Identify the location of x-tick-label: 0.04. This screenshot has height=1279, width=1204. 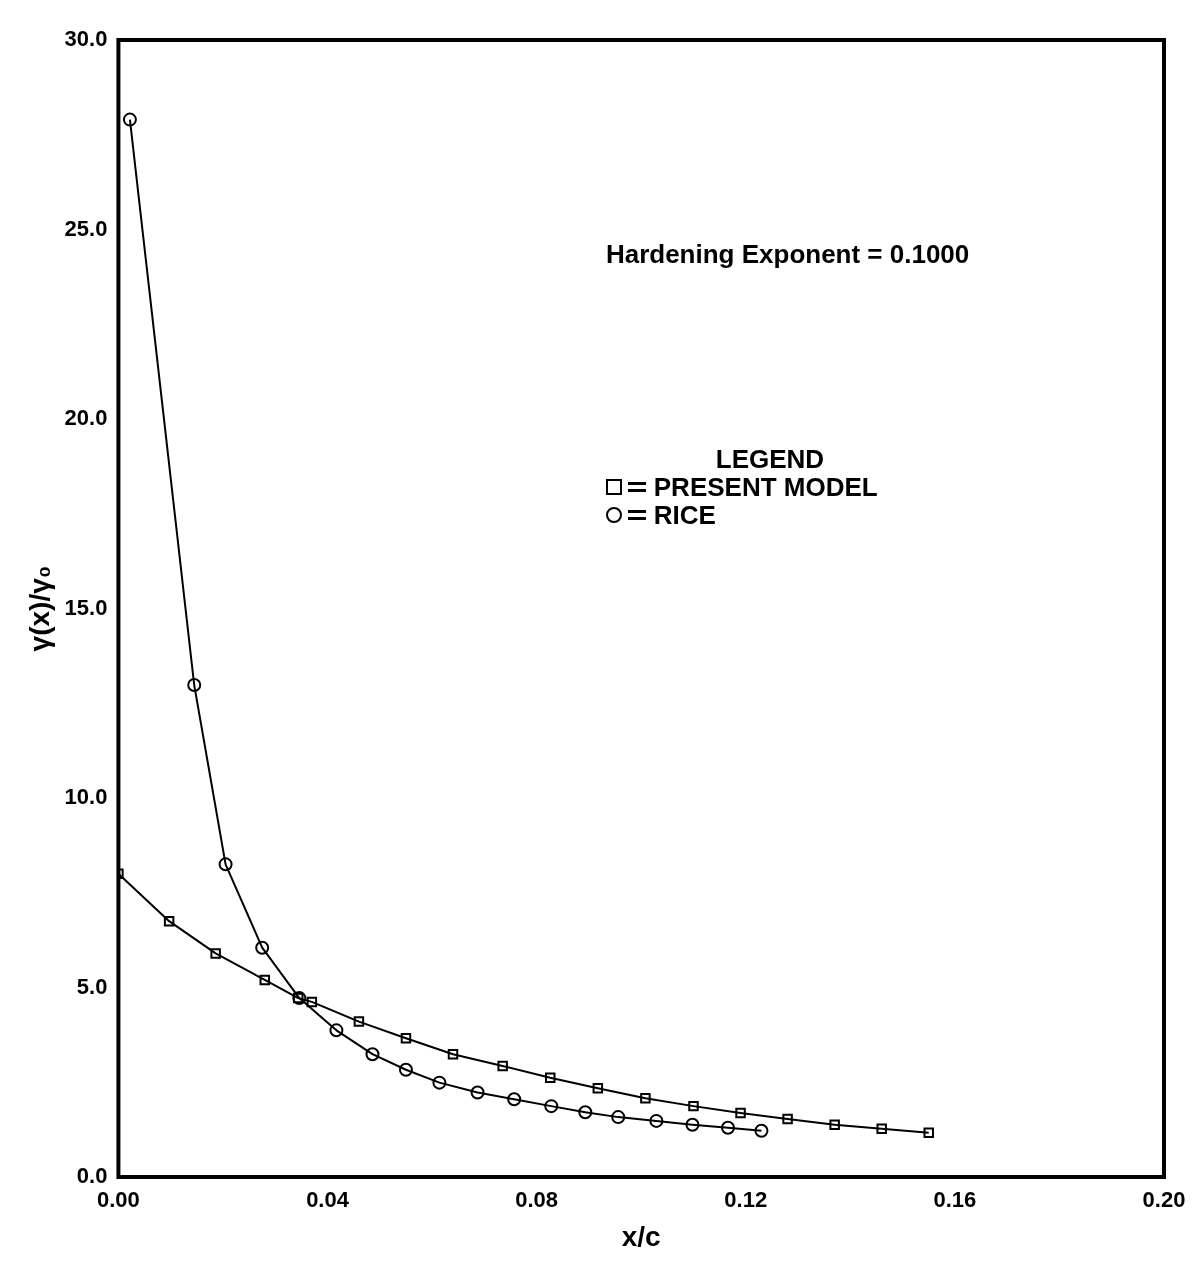
(328, 1200).